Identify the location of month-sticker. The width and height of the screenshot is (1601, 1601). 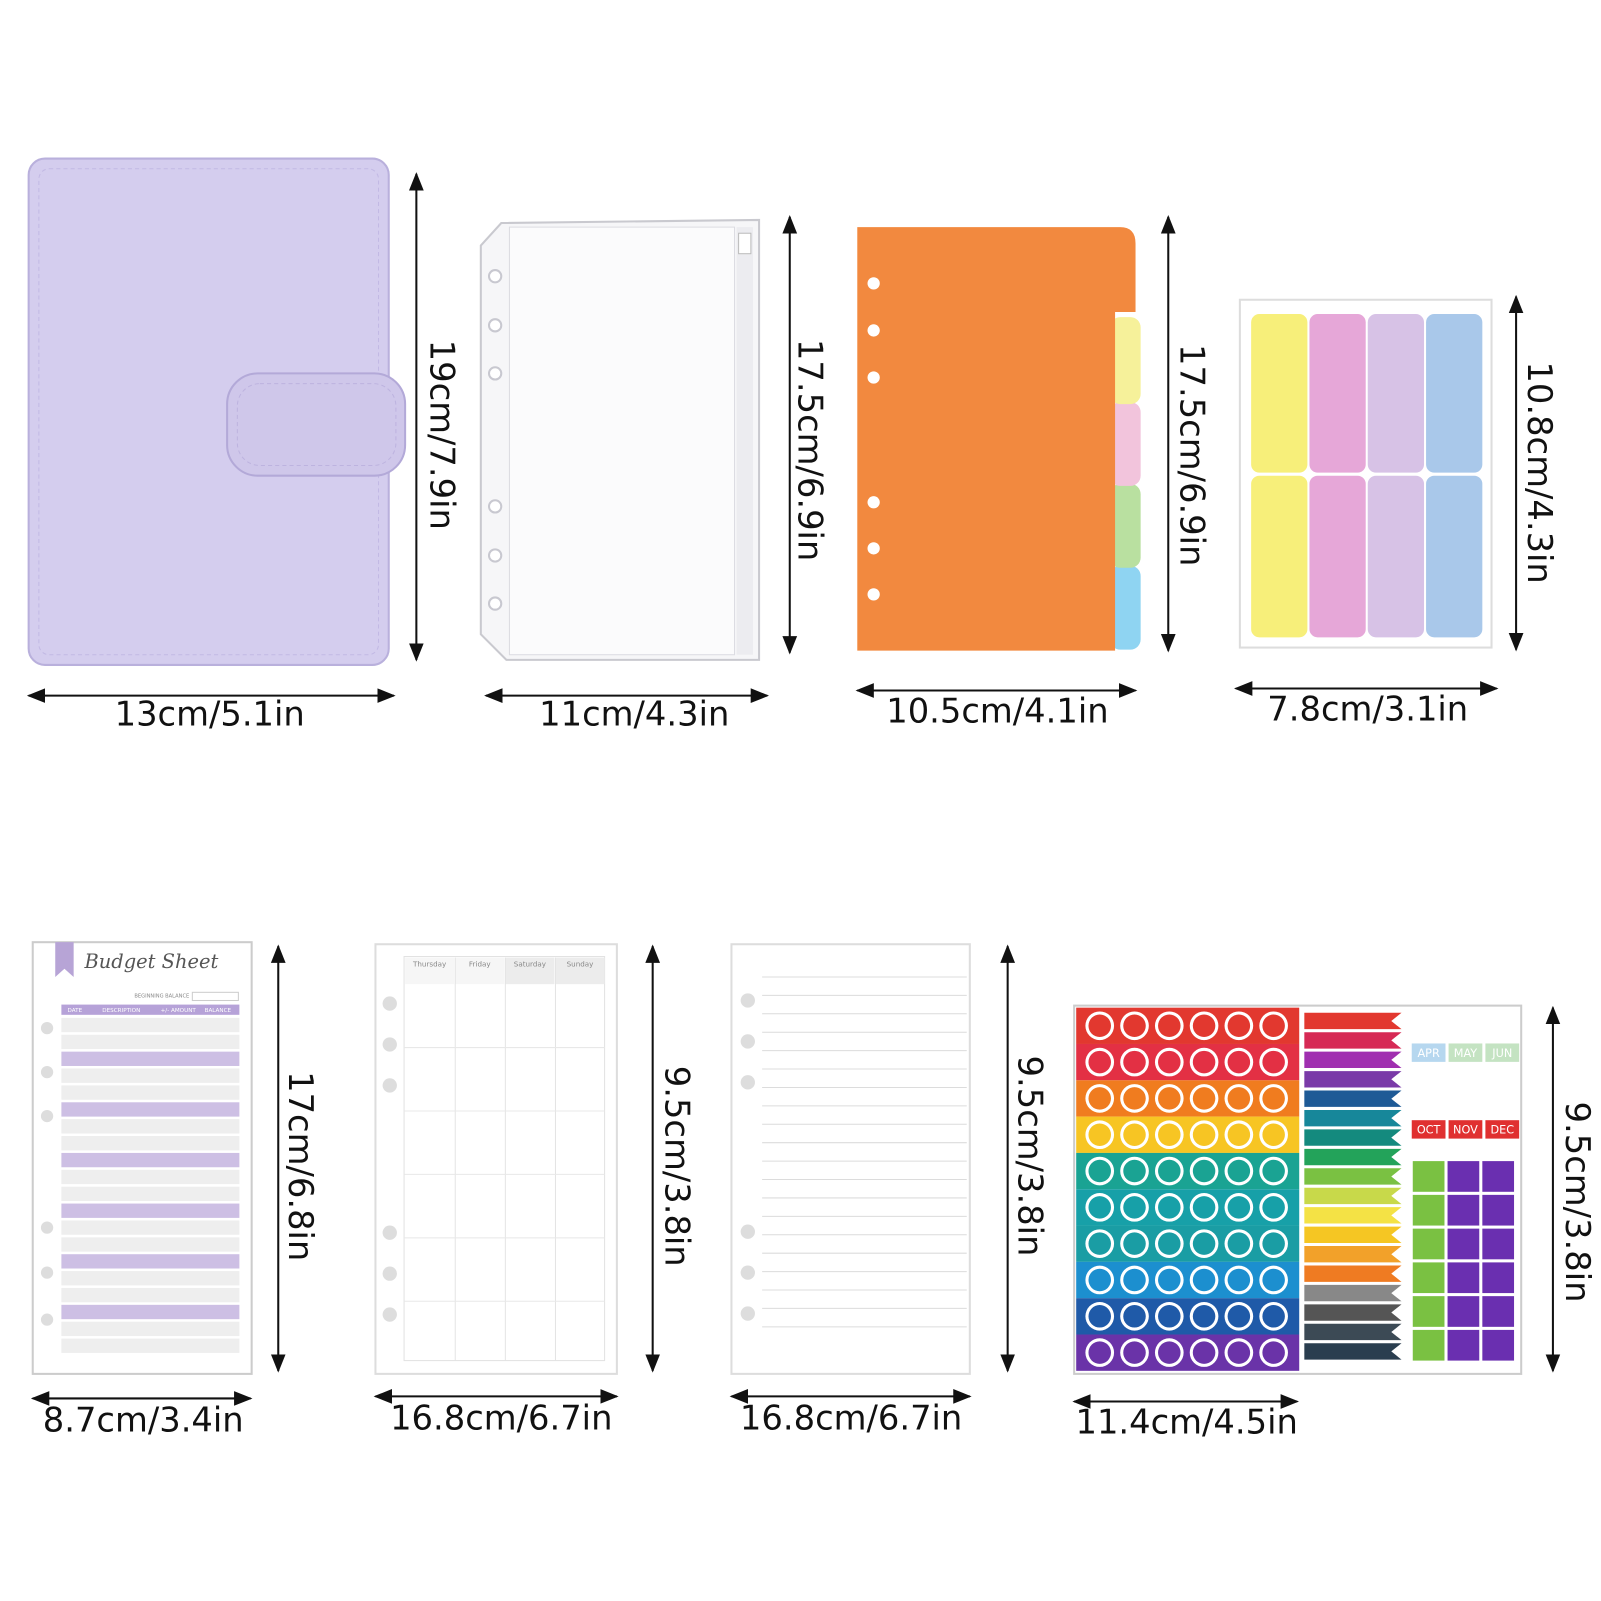
(1502, 1052).